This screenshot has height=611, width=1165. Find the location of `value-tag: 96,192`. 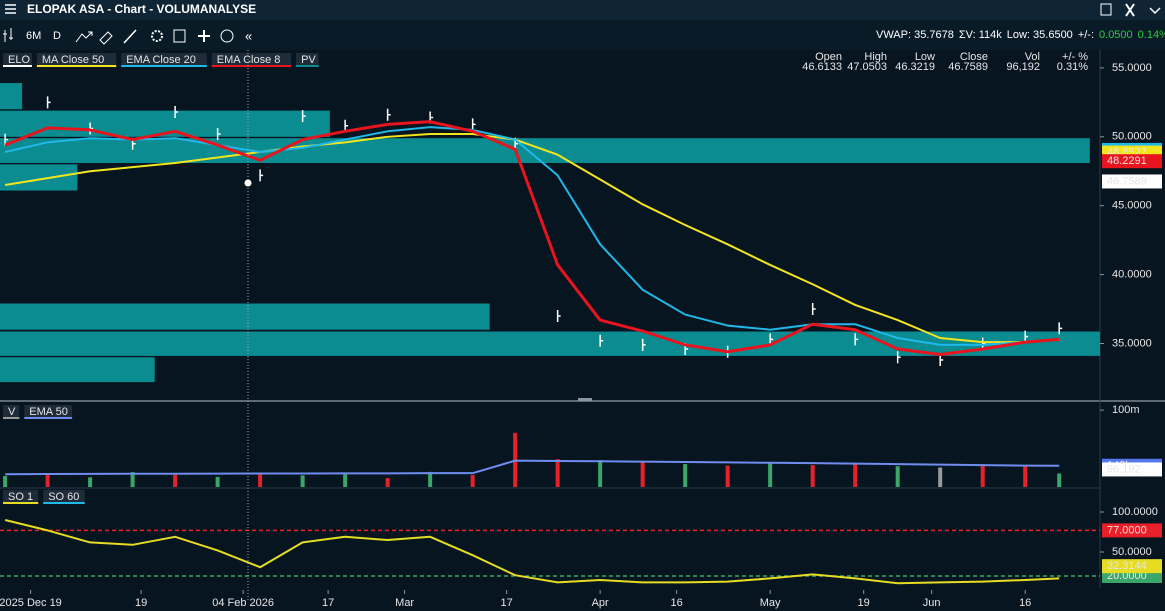

value-tag: 96,192 is located at coordinates (1124, 469).